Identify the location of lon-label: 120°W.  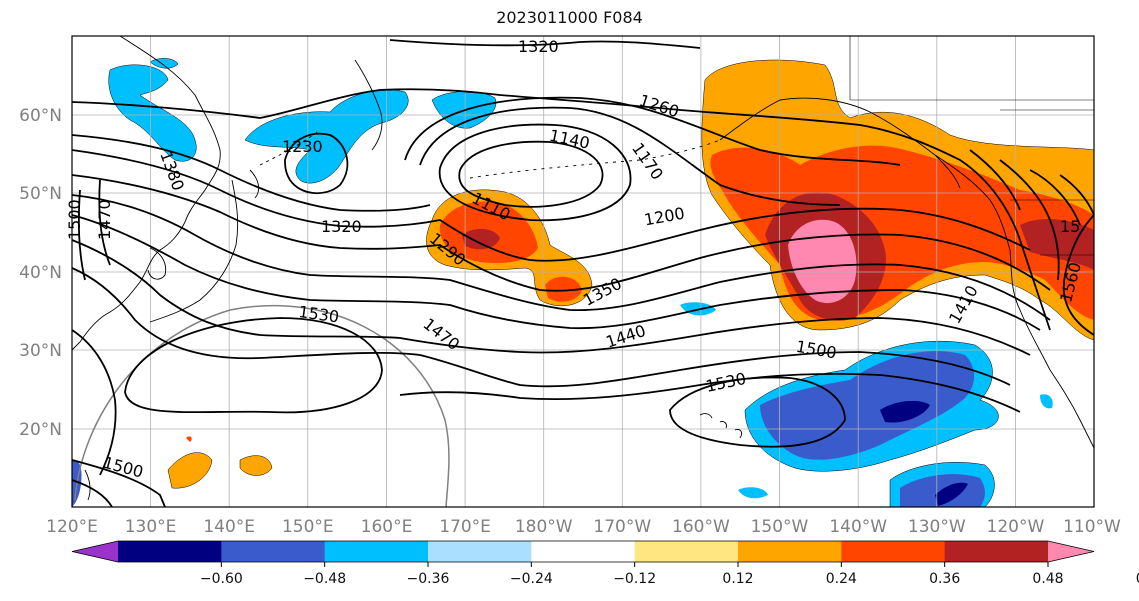
(1016, 527).